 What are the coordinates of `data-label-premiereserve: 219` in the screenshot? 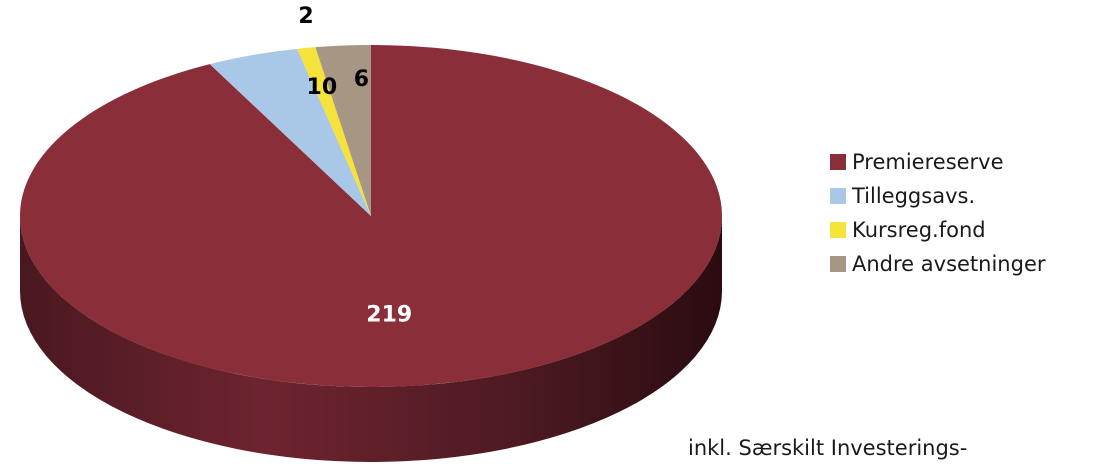 It's located at (389, 315).